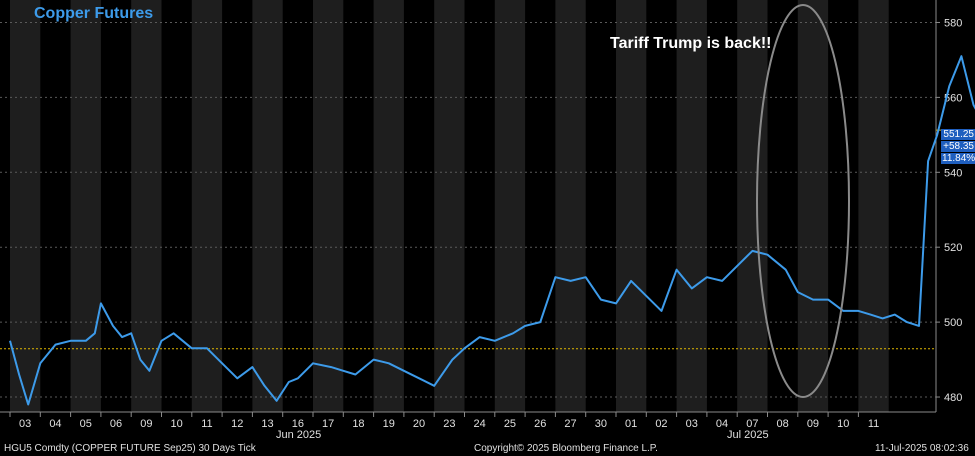  Describe the element at coordinates (601, 424) in the screenshot. I see `x-tick-label: 30` at that location.